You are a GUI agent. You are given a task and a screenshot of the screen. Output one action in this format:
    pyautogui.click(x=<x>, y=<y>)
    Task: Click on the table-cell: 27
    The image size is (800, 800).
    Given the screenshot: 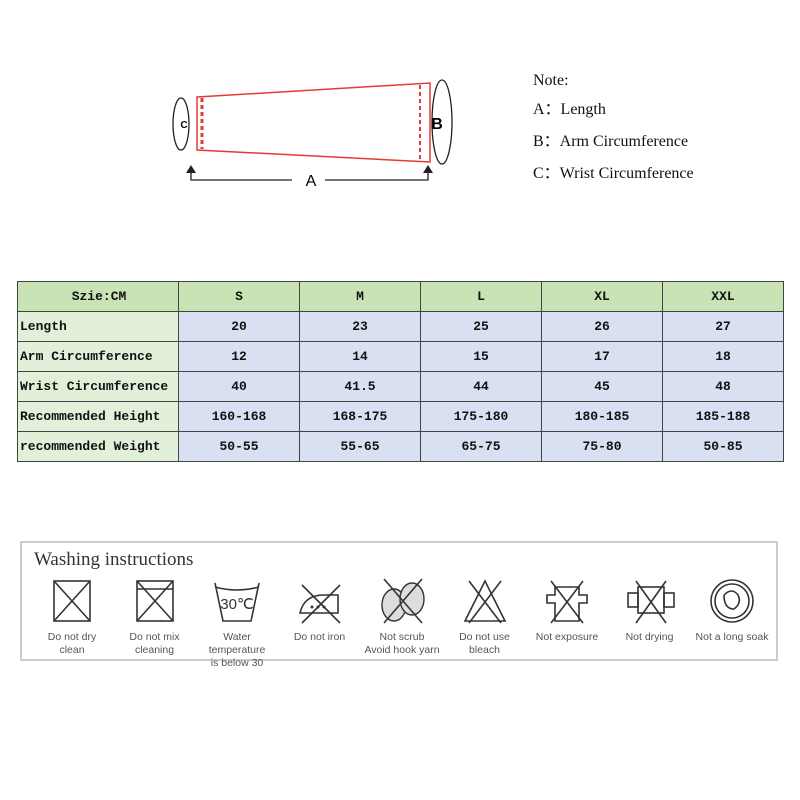 What is the action you would take?
    pyautogui.click(x=723, y=326)
    